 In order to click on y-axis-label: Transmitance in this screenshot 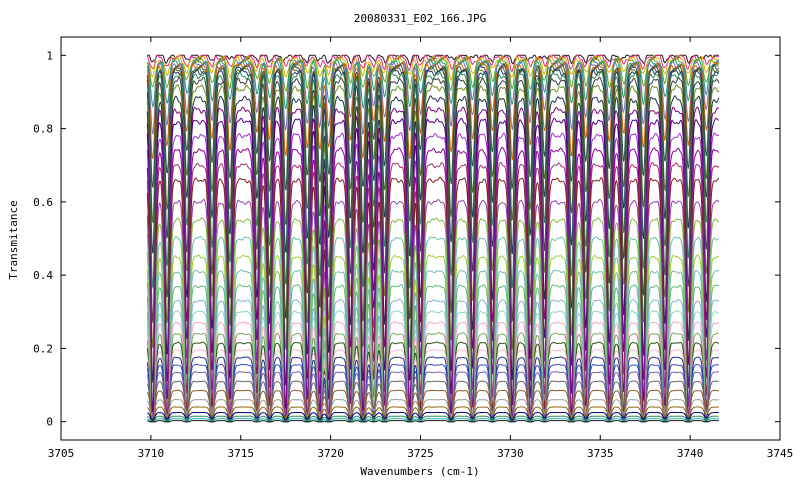, I will do `click(13, 239)`.